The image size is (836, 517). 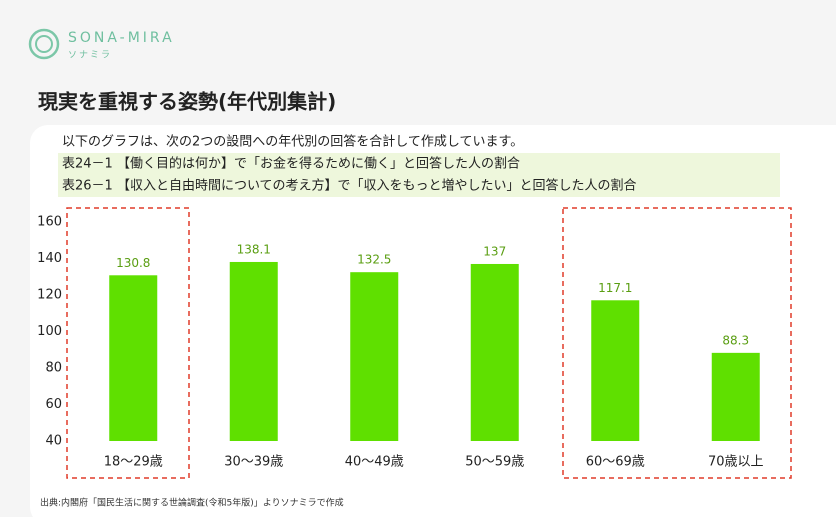 I want to click on x-tick-label: 18～29歳, so click(x=133, y=462).